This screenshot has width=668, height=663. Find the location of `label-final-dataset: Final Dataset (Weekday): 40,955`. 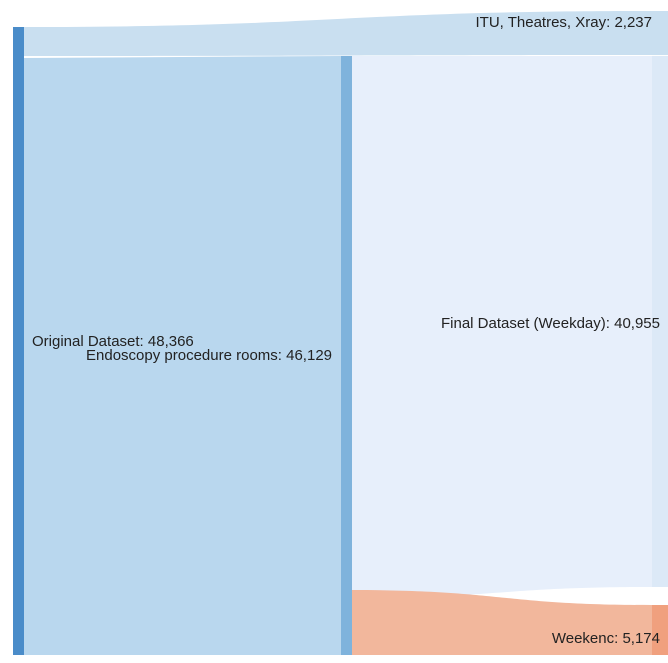

label-final-dataset: Final Dataset (Weekday): 40,955 is located at coordinates (550, 323).